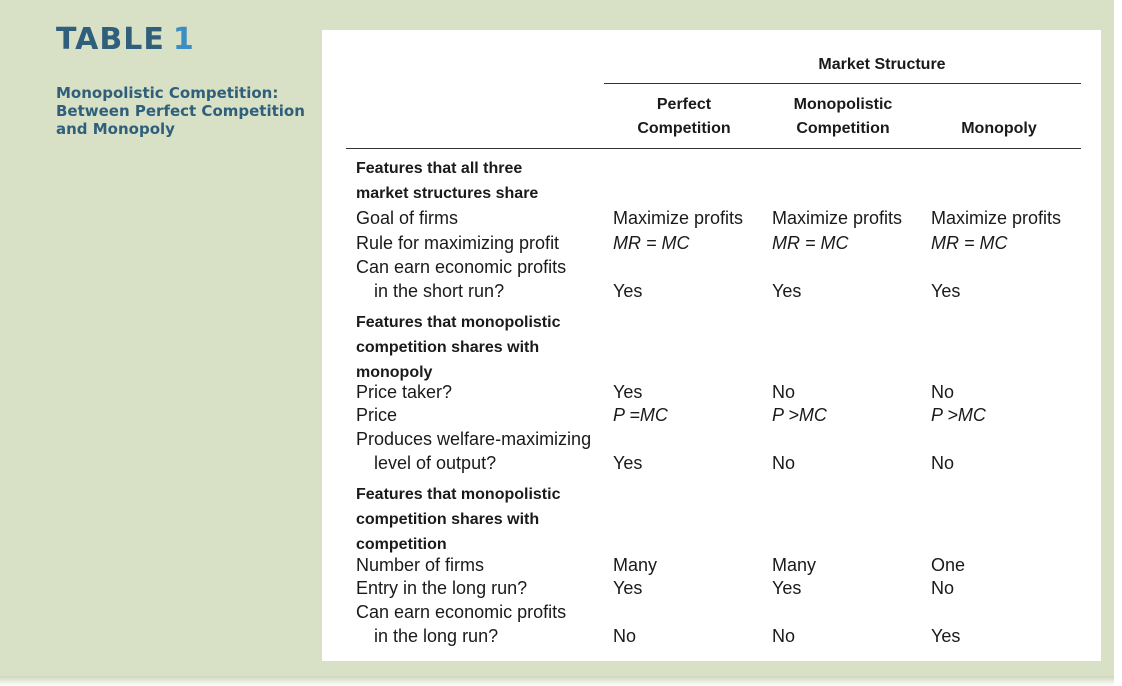 This screenshot has height=686, width=1122. I want to click on table-label: TABLE, so click(110, 39).